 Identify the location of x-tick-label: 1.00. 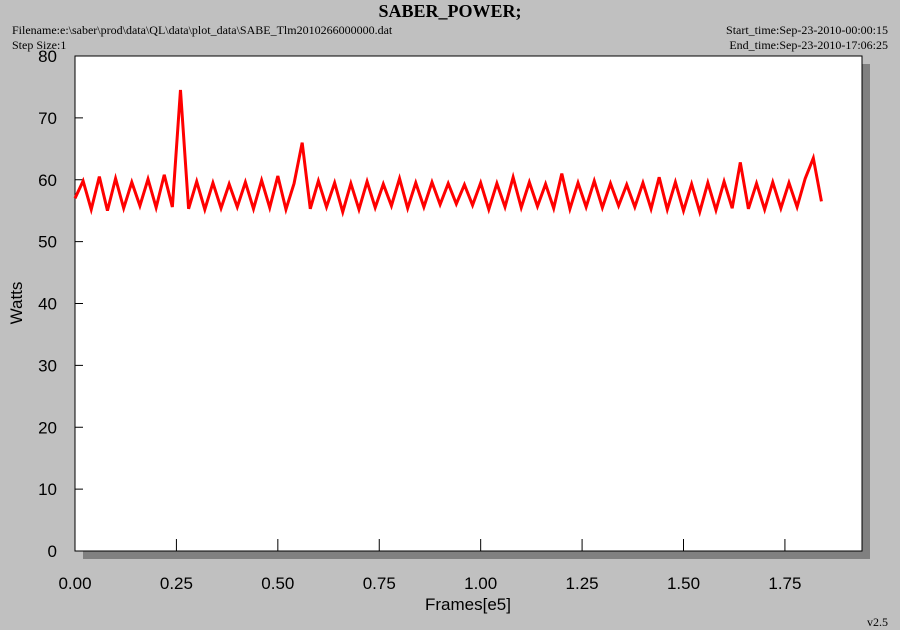
(480, 583).